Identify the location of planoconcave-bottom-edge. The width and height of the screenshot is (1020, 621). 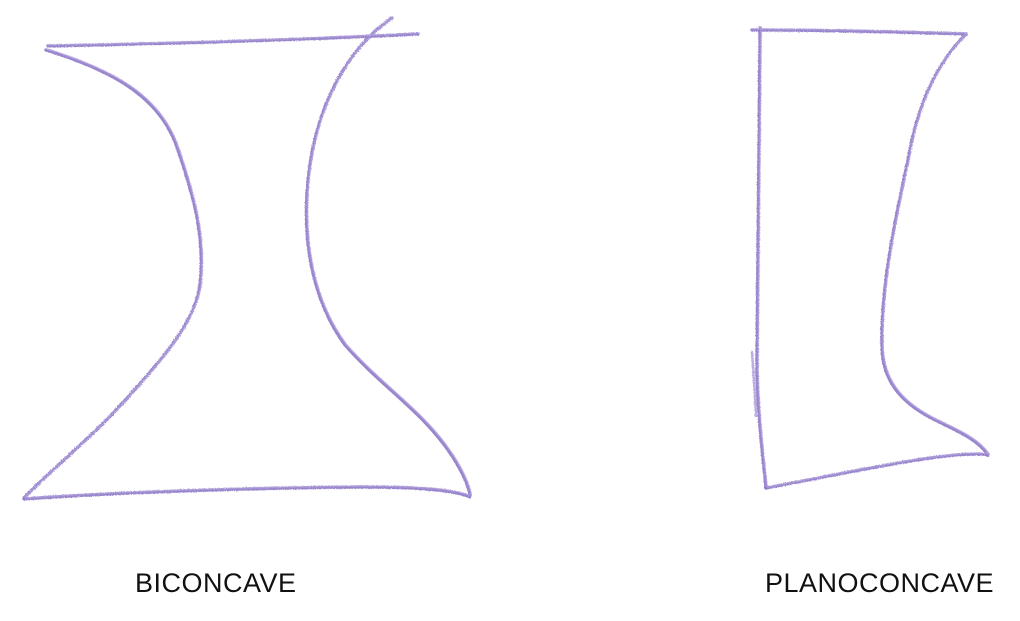
(877, 471).